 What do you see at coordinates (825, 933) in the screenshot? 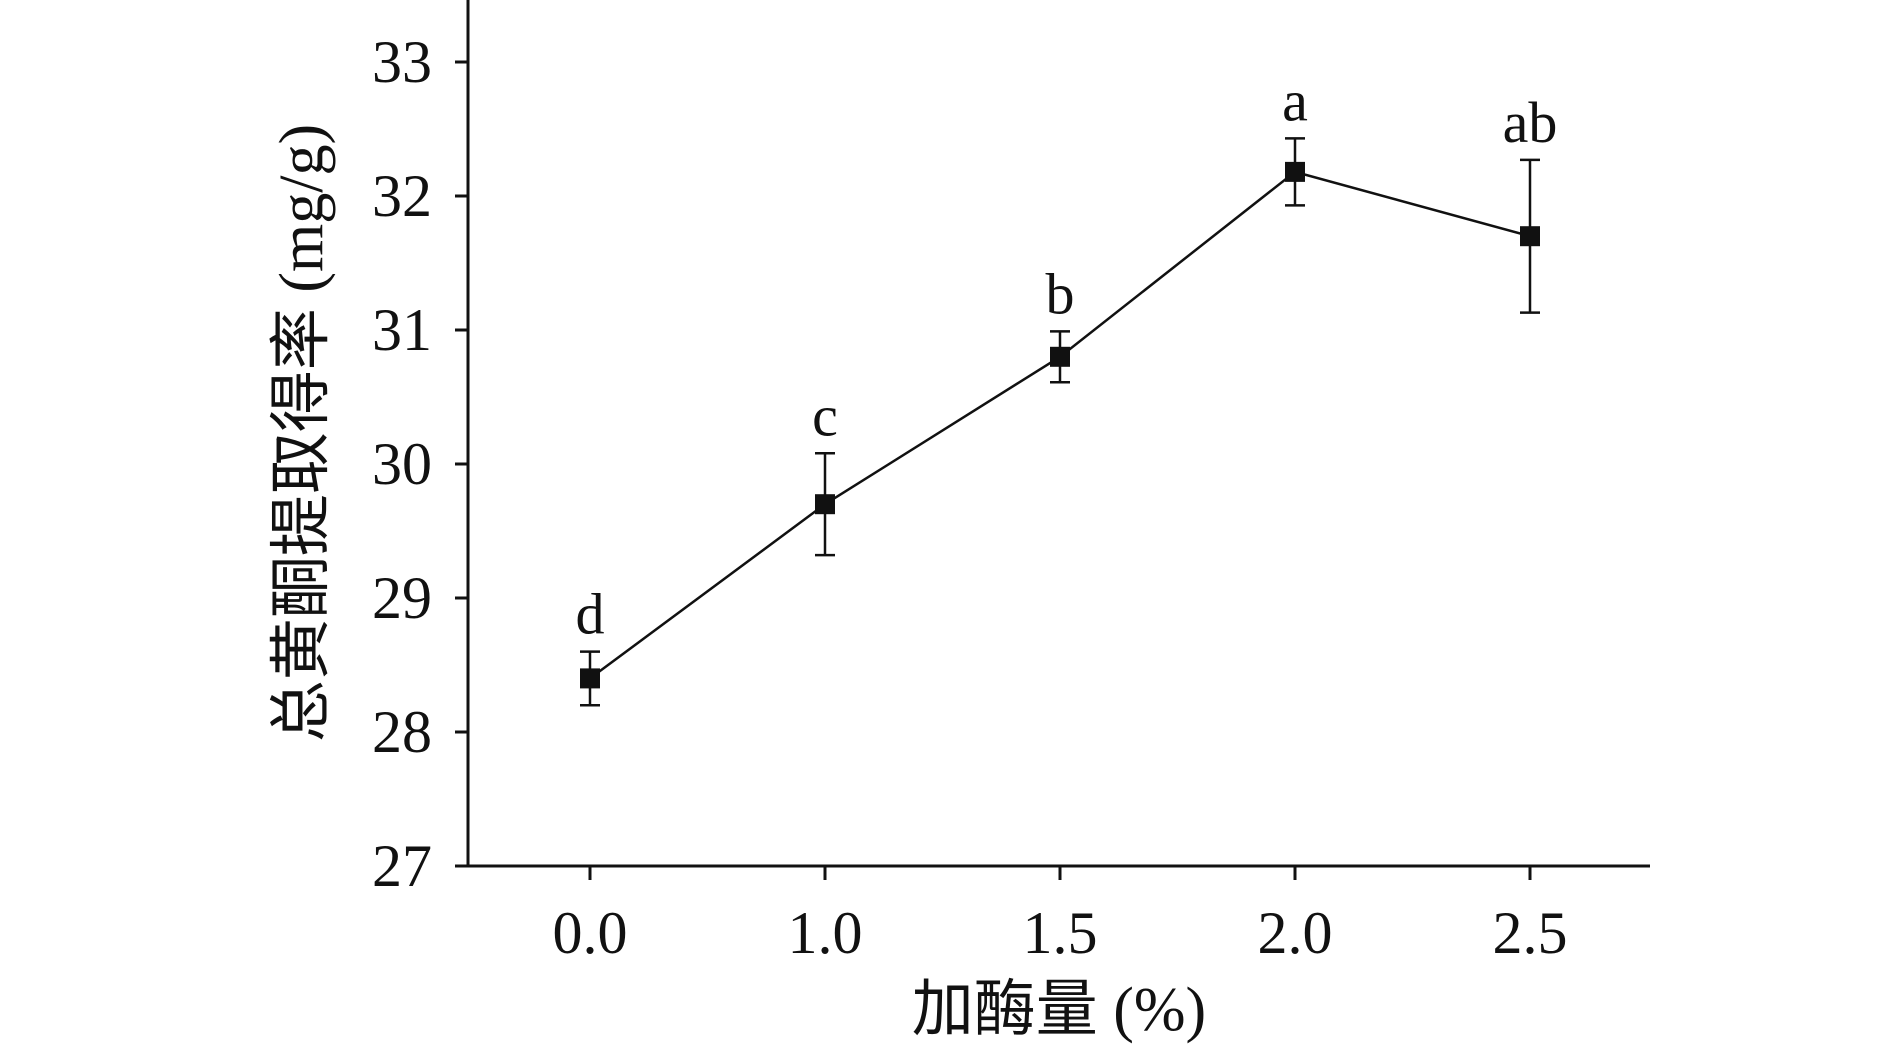
I see `x-tick-label: 1.0` at bounding box center [825, 933].